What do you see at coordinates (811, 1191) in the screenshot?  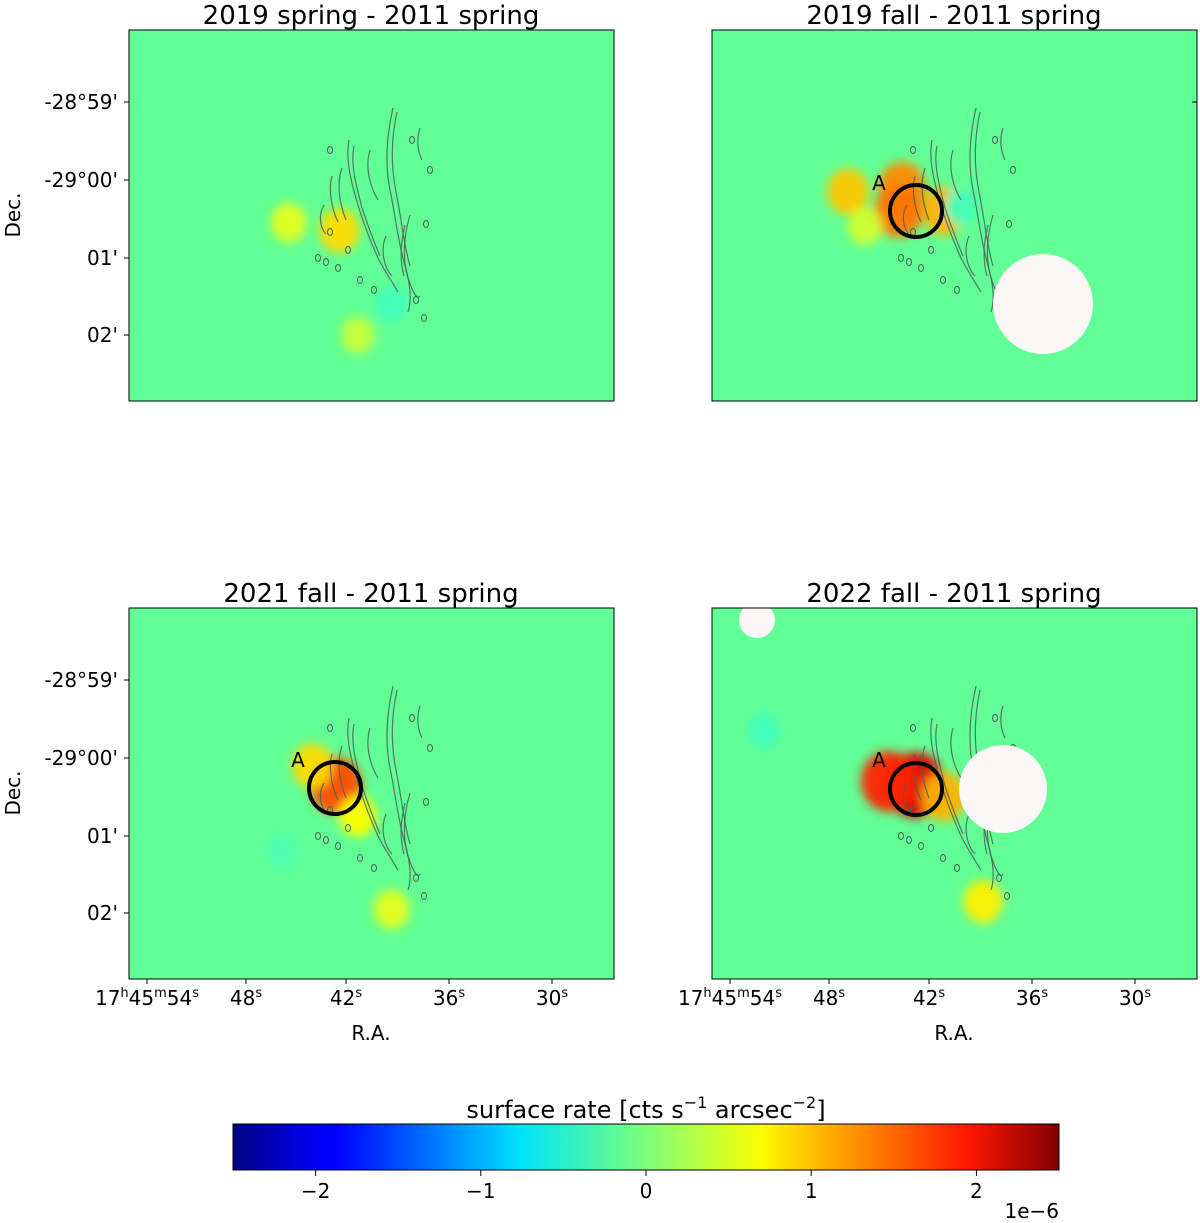 I see `colorbar-tick-label: 1` at bounding box center [811, 1191].